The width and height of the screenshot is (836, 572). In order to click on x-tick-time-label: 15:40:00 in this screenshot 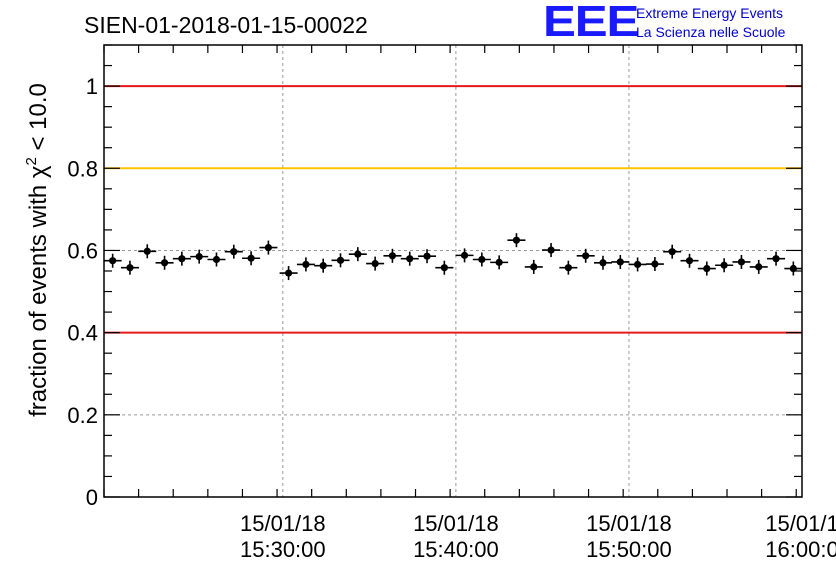, I will do `click(456, 549)`.